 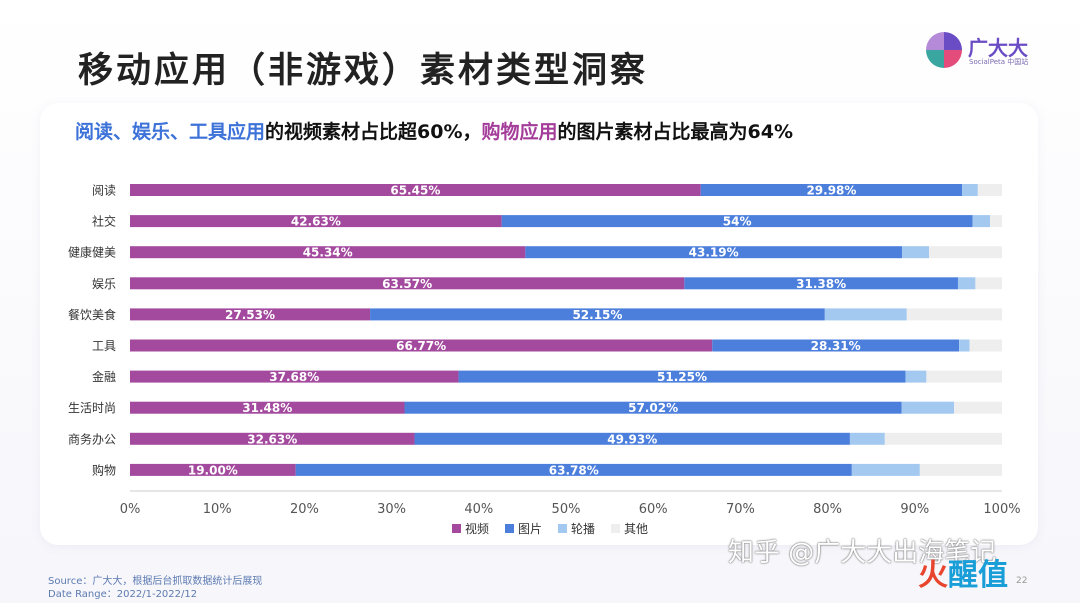 What do you see at coordinates (740, 509) in the screenshot?
I see `x-tick-label: 70%` at bounding box center [740, 509].